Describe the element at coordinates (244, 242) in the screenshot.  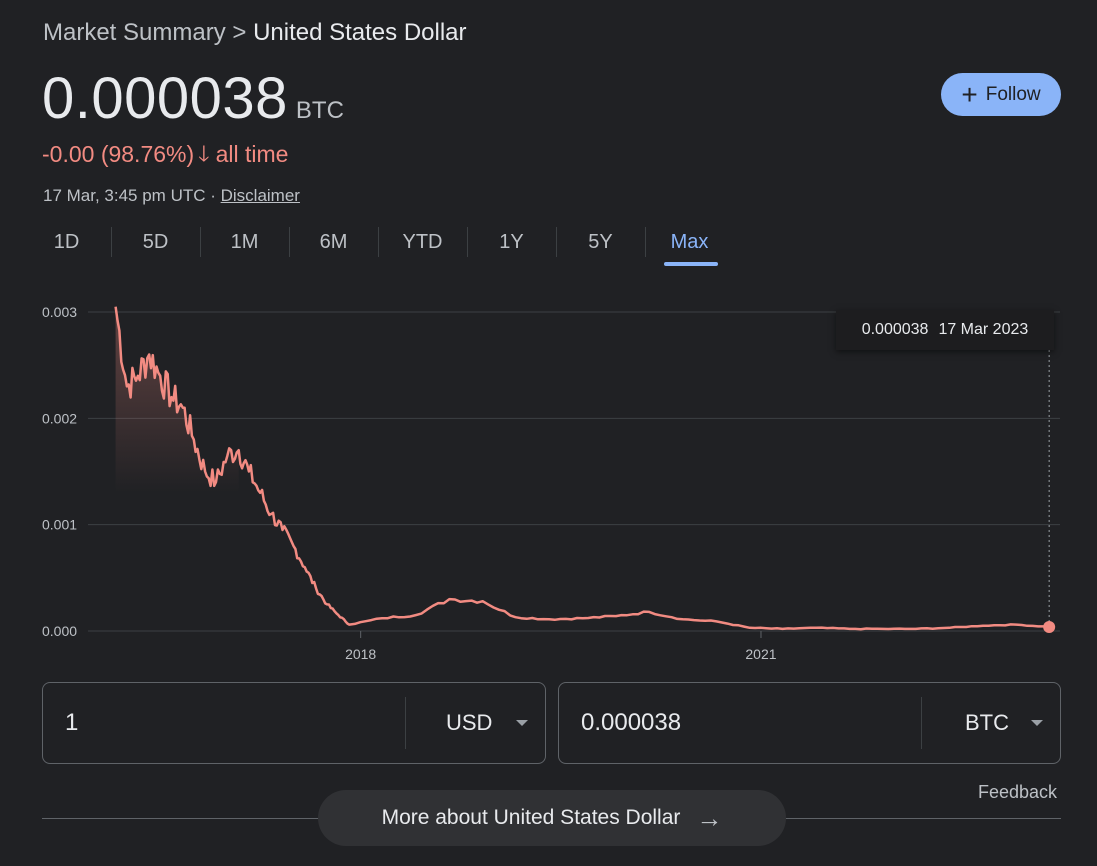
I see `range-tab-1m: 1M` at that location.